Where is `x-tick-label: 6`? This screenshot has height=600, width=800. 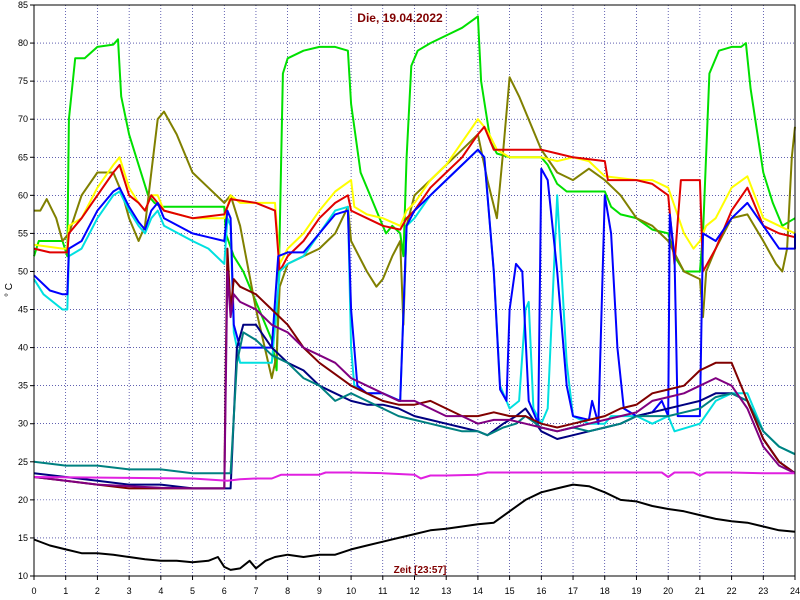 x-tick-label: 6 is located at coordinates (224, 591).